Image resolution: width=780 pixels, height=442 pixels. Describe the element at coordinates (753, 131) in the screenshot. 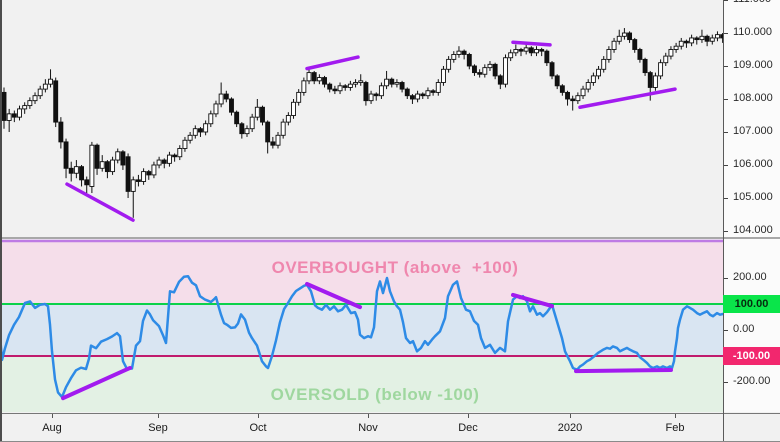

I see `axis-tick-label: 107.000` at that location.